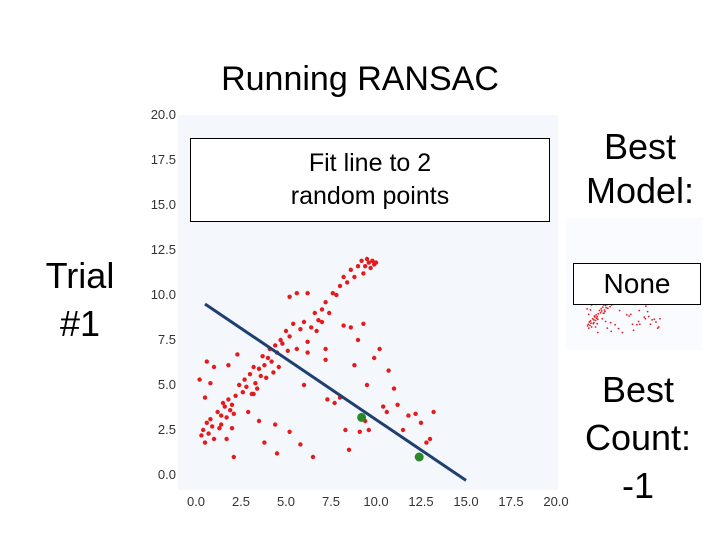 This screenshot has height=540, width=720. Describe the element at coordinates (286, 501) in the screenshot. I see `x-tick-label: 5.0` at that location.